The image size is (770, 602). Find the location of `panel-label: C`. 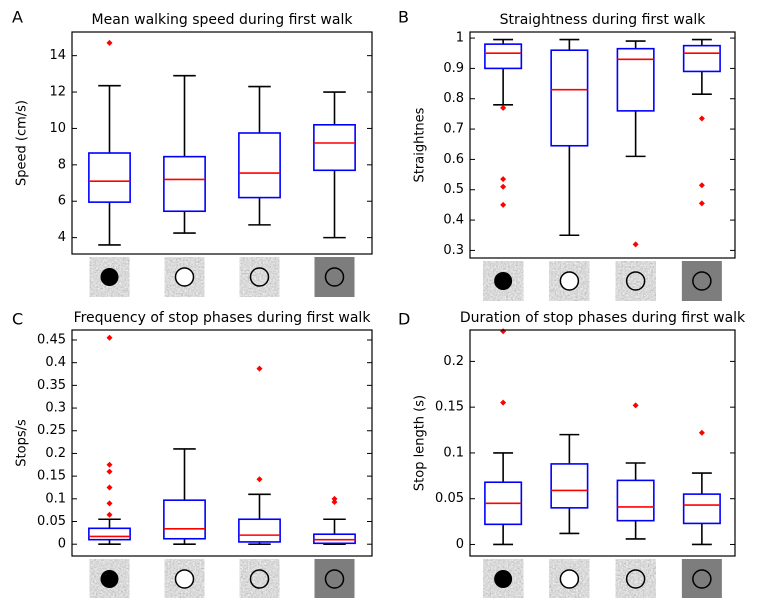

panel-label: C is located at coordinates (17, 319).